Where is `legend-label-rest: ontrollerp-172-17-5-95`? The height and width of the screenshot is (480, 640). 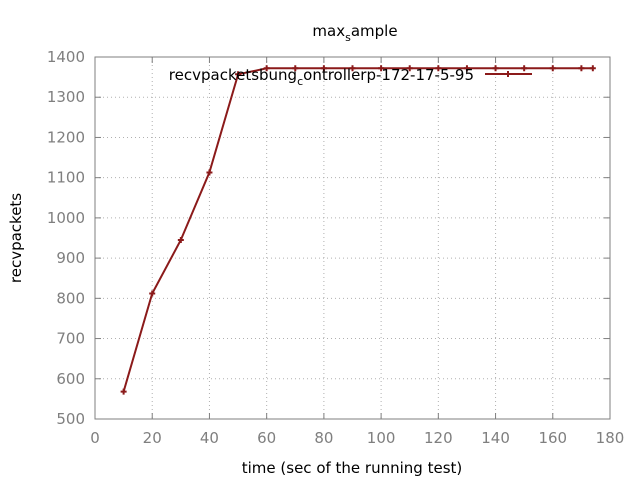
legend-label-rest: ontrollerp-172-17-5-95 is located at coordinates (388, 75).